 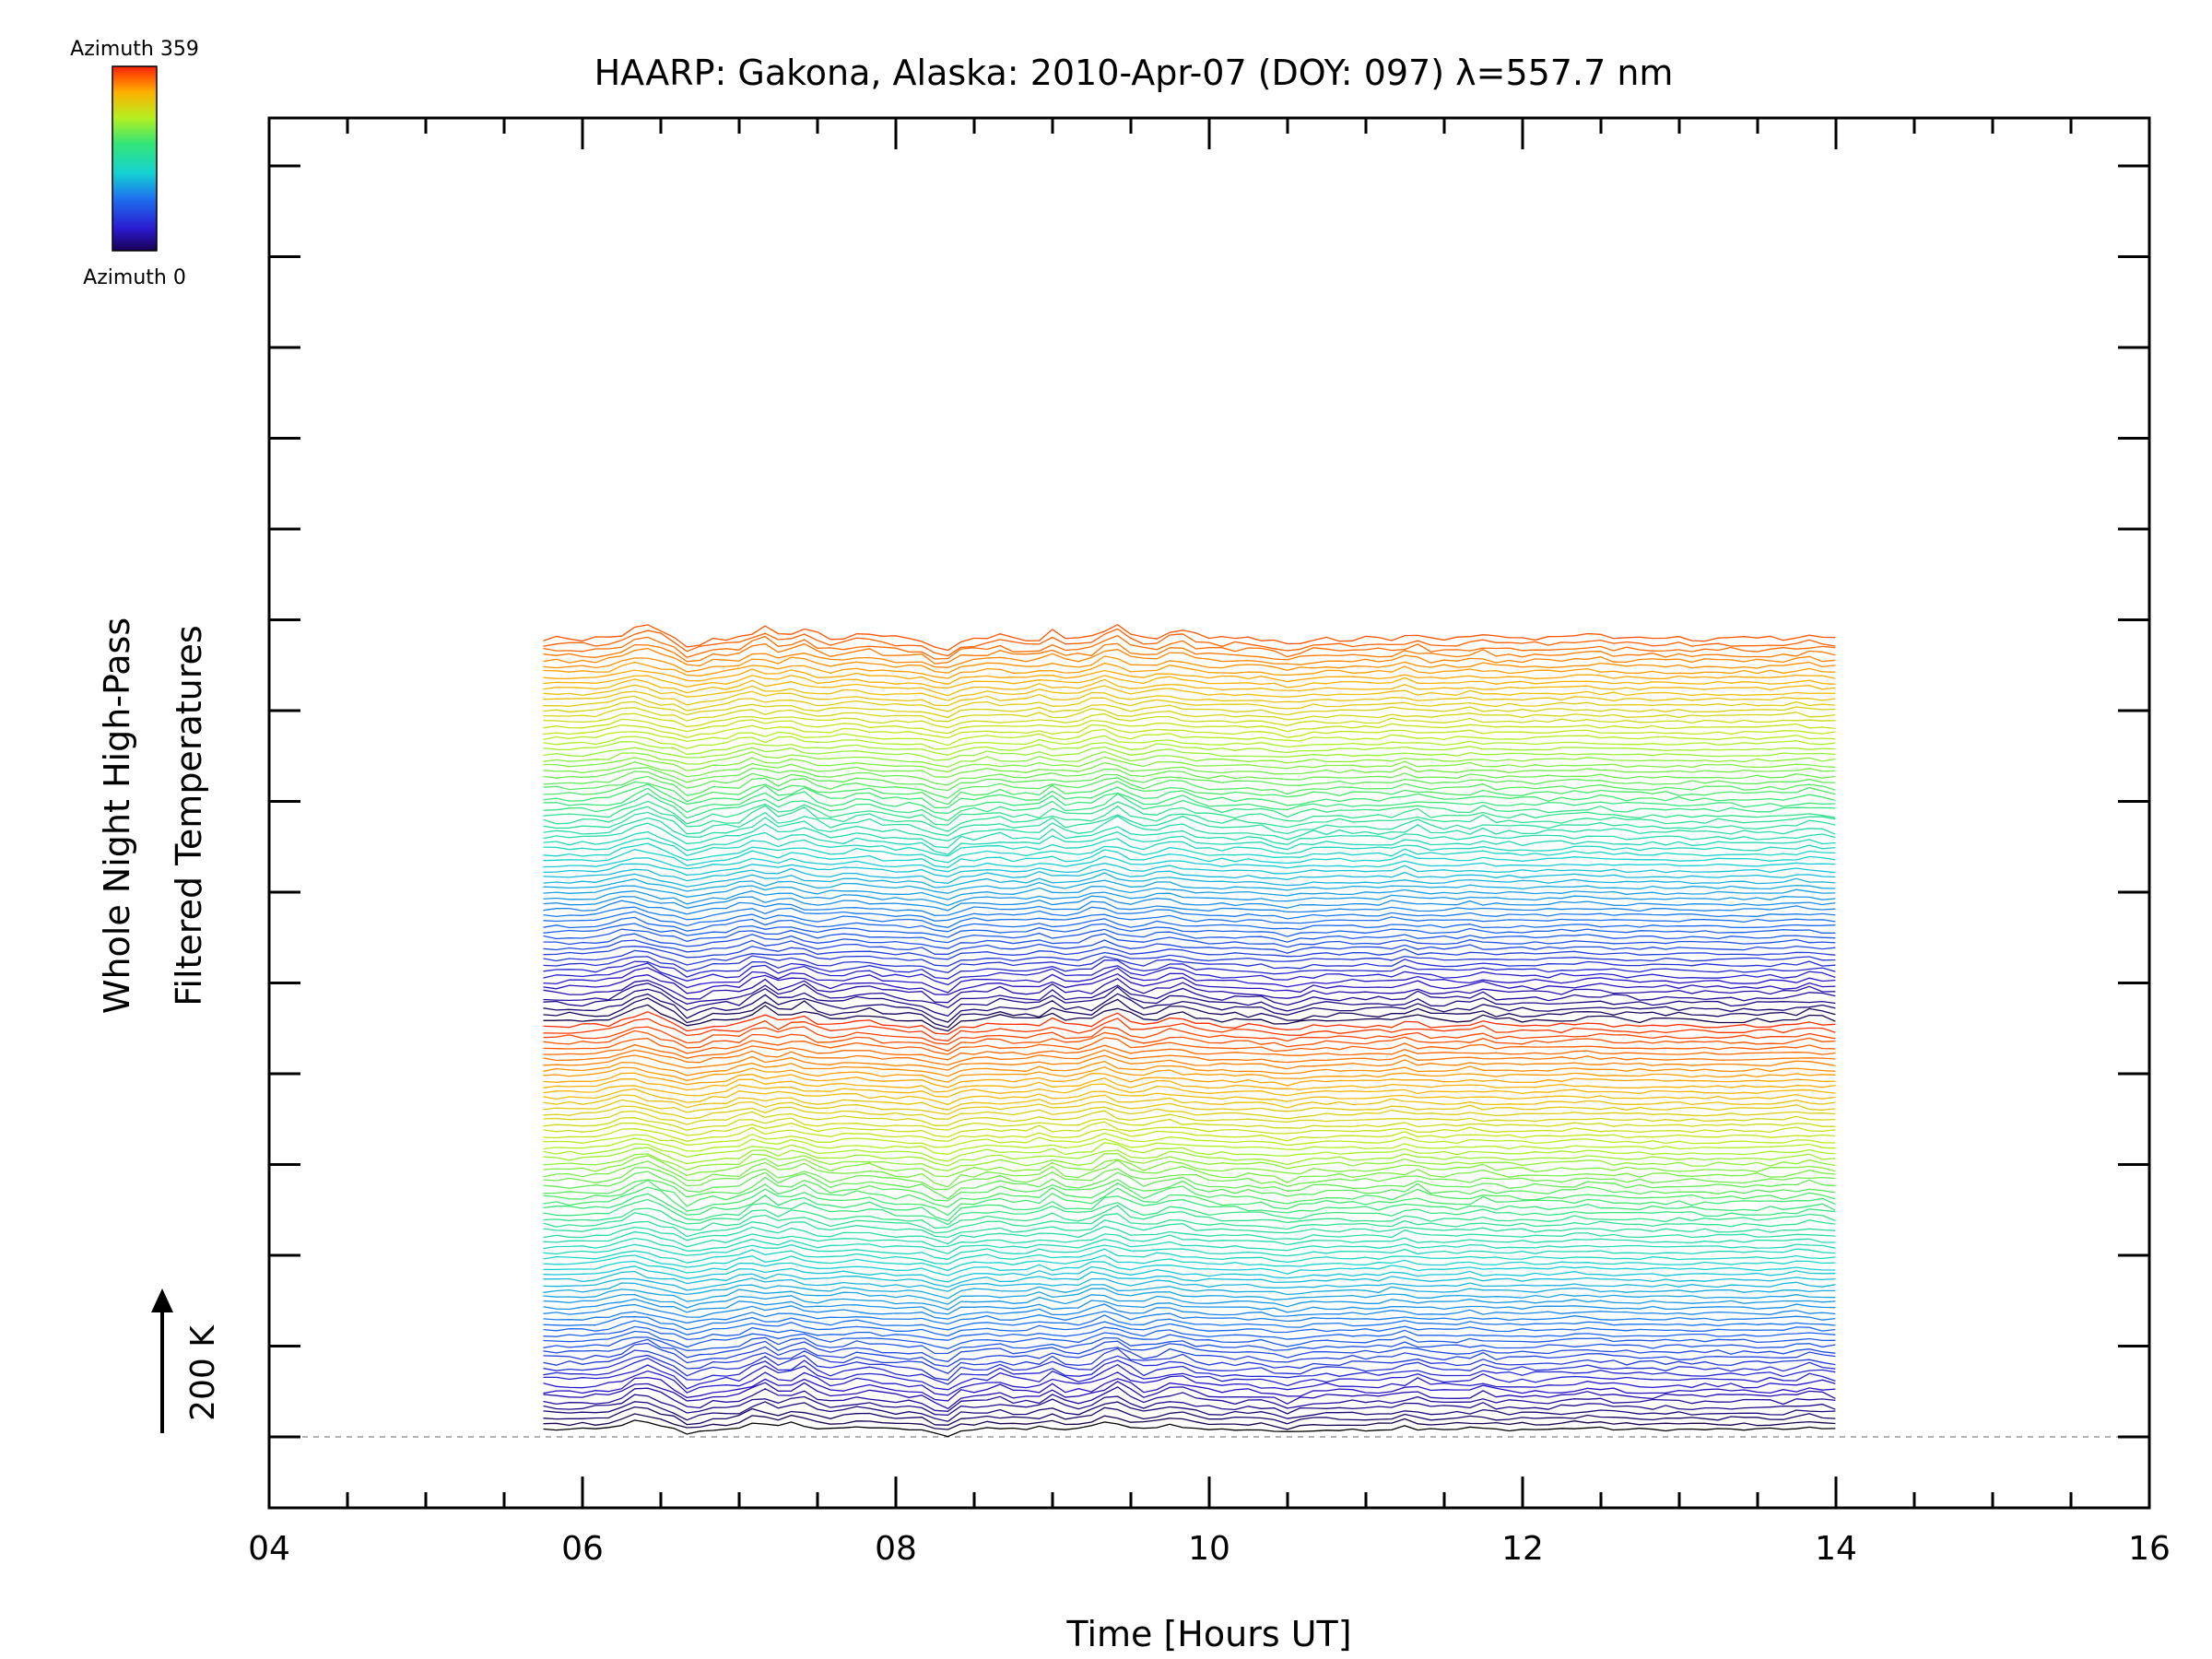 I want to click on x-tick-label: 12, so click(x=1522, y=1549).